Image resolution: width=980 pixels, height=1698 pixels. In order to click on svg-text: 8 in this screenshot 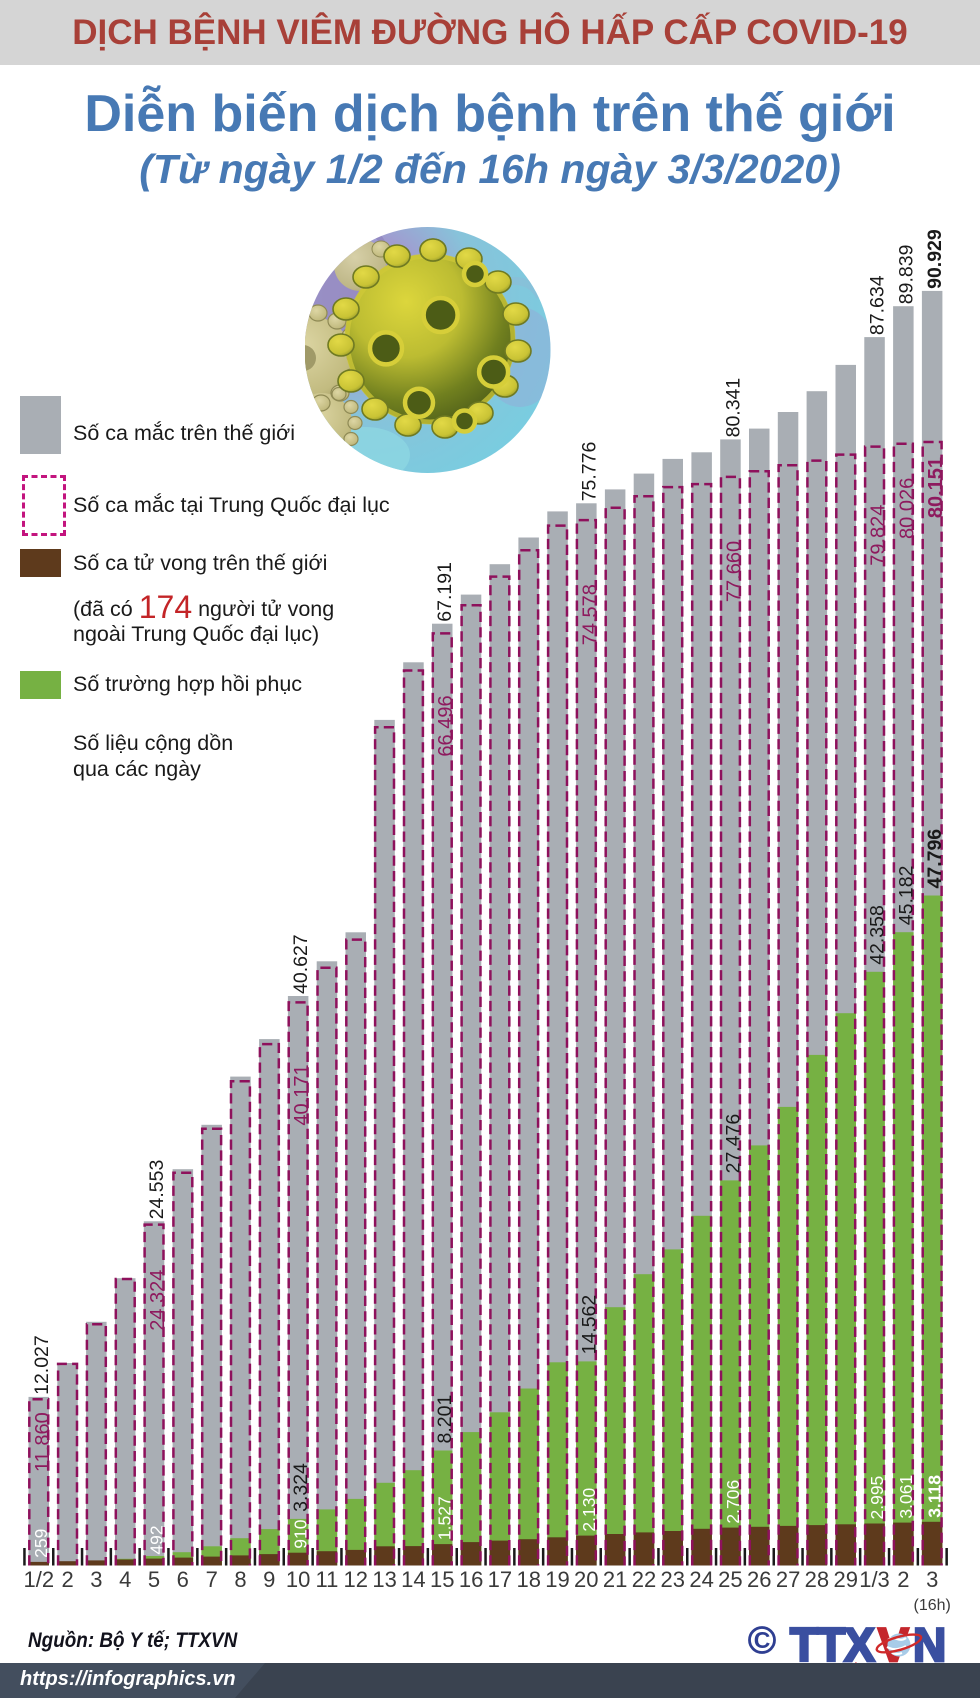, I will do `click(240, 1579)`.